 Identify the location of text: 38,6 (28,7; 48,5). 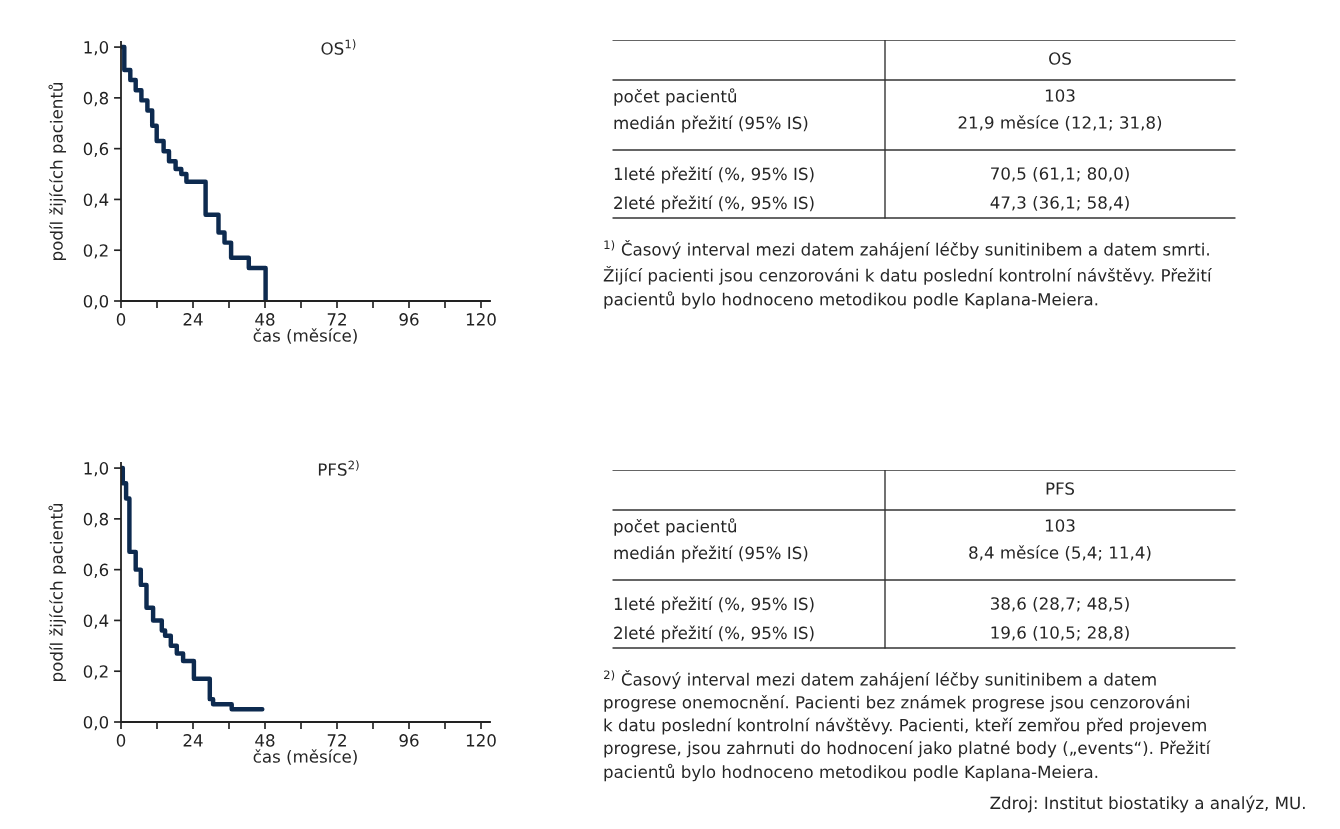
(1060, 604).